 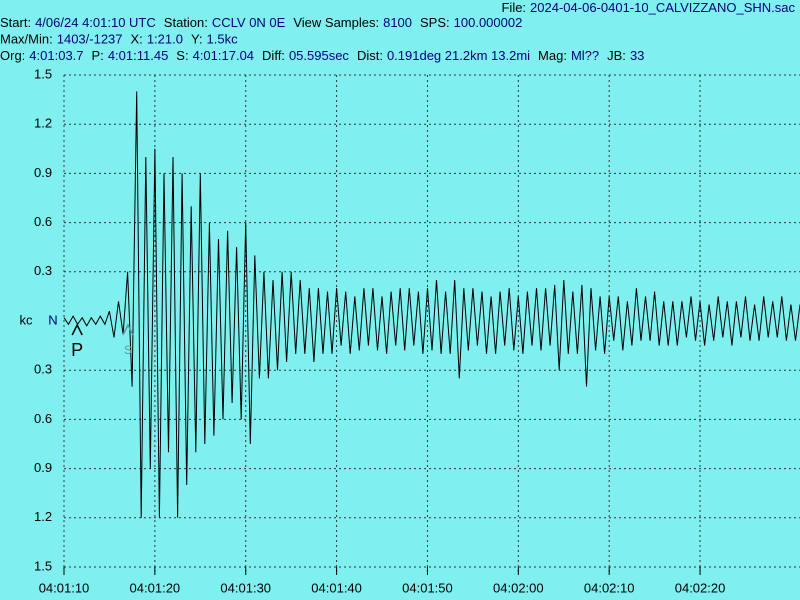 I want to click on header-label: Org:, so click(x=12, y=55).